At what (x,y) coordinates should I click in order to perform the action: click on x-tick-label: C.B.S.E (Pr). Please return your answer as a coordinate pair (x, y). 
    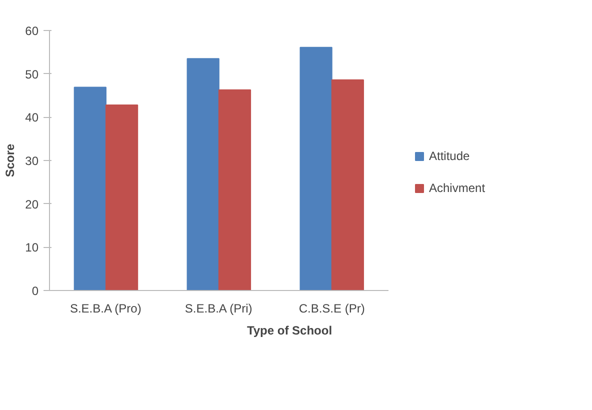
    Looking at the image, I should click on (331, 309).